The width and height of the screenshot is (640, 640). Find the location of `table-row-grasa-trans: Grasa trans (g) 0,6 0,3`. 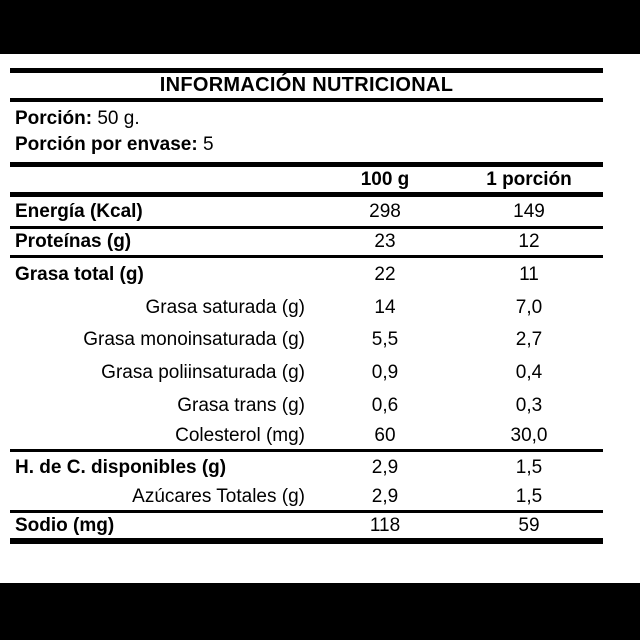

table-row-grasa-trans: Grasa trans (g) 0,6 0,3 is located at coordinates (306, 405).